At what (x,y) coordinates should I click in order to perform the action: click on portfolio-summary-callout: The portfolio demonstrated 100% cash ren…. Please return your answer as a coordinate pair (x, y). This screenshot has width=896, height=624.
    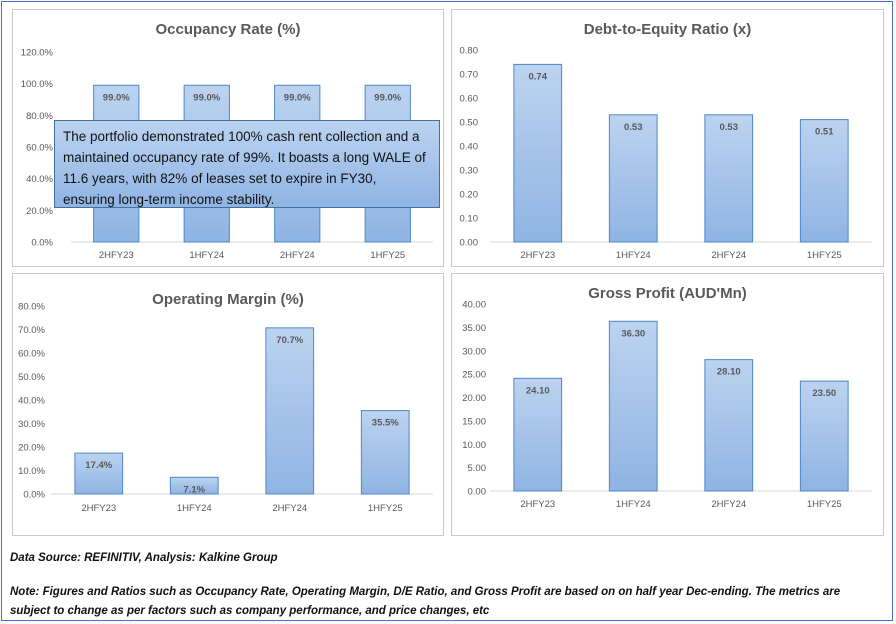
    Looking at the image, I should click on (247, 164).